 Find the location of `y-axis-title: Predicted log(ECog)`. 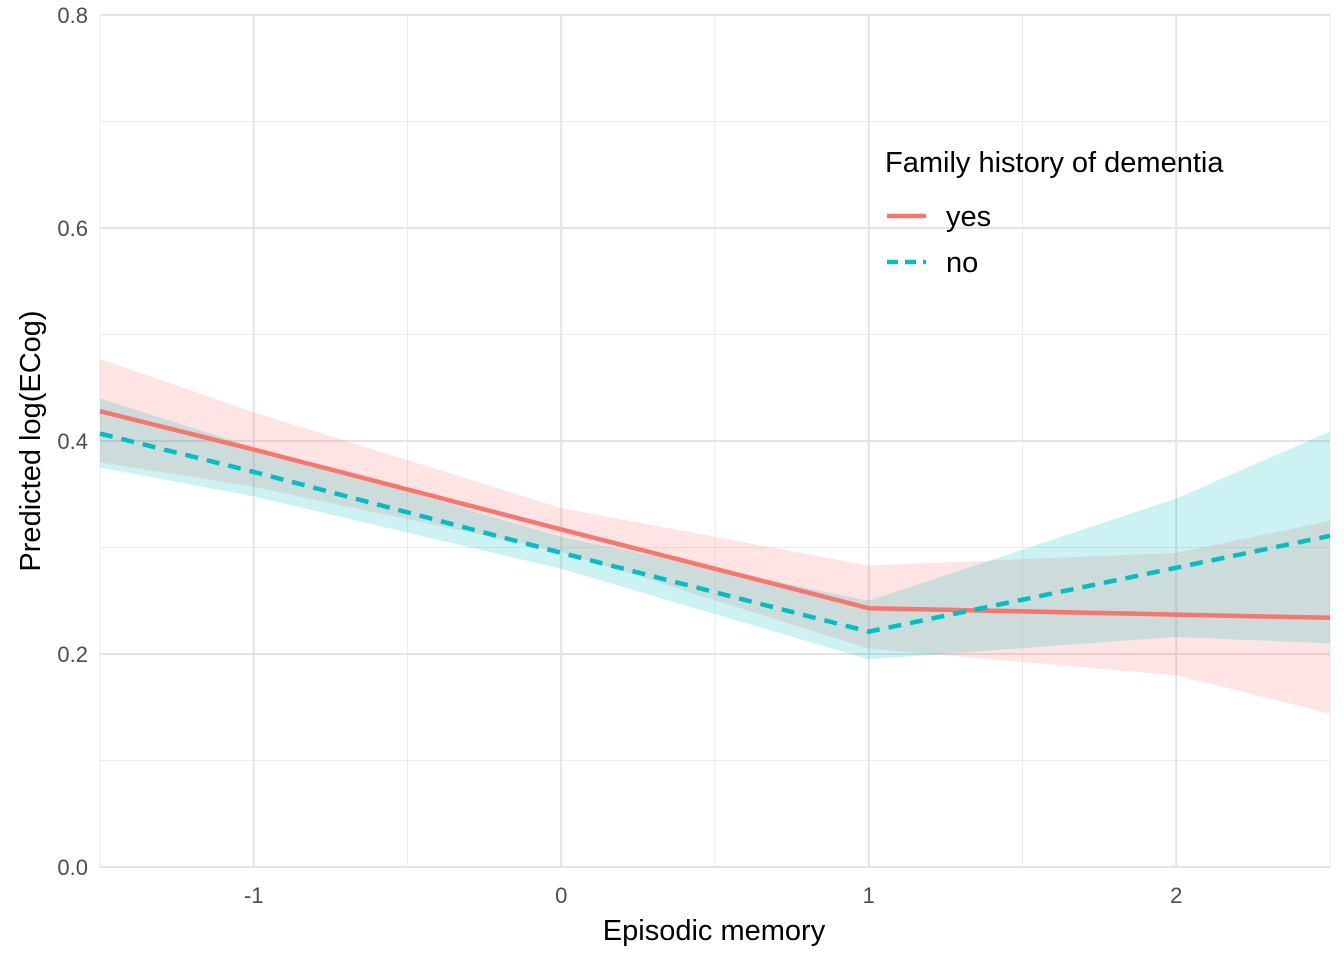

y-axis-title: Predicted log(ECog) is located at coordinates (31, 440).